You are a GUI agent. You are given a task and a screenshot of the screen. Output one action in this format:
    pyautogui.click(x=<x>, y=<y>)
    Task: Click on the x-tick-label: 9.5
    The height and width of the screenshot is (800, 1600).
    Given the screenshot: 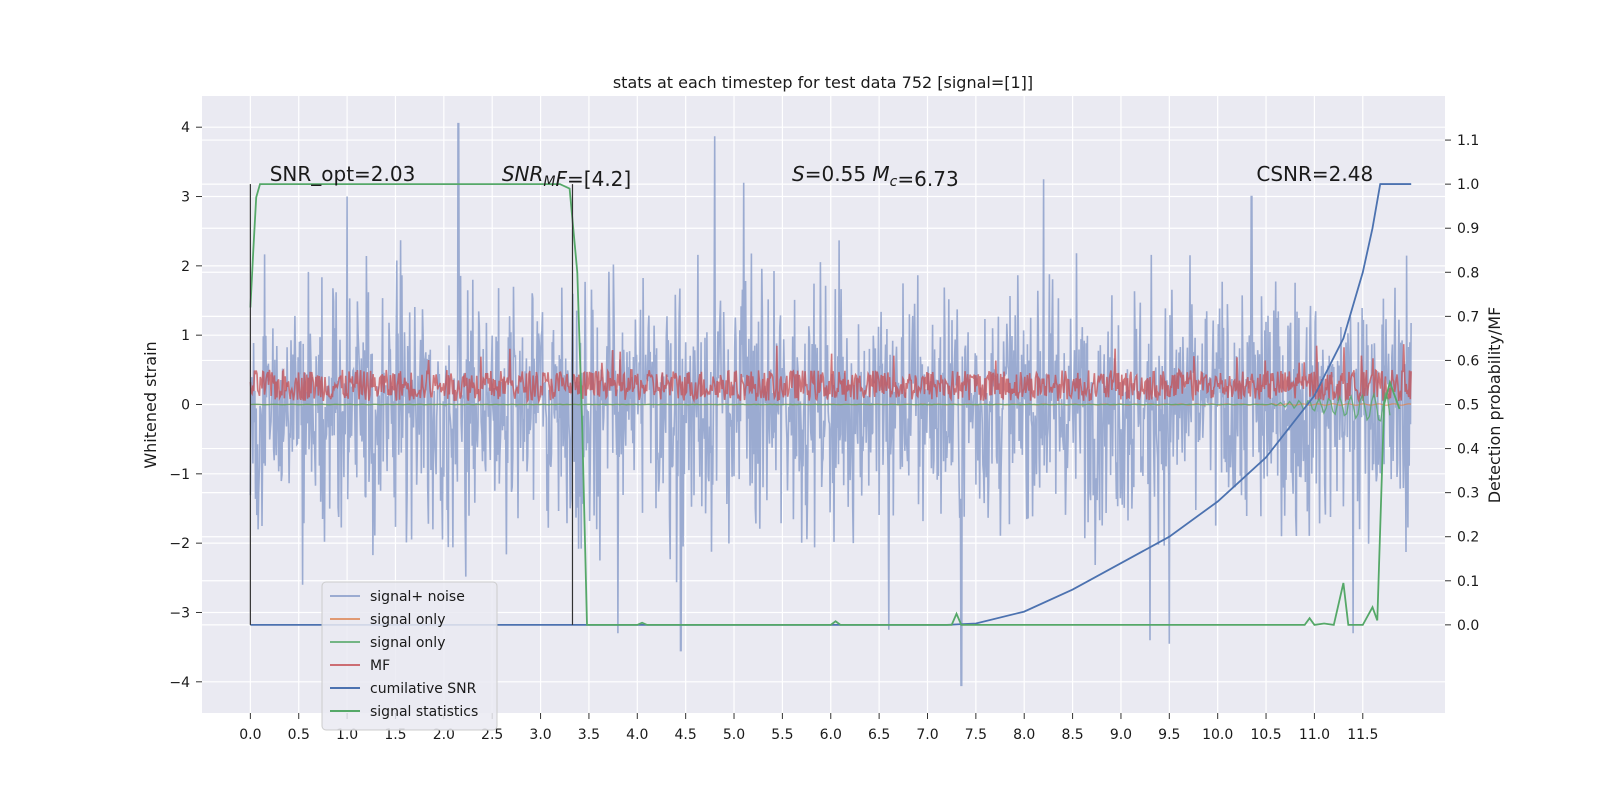 What is the action you would take?
    pyautogui.click(x=1169, y=735)
    